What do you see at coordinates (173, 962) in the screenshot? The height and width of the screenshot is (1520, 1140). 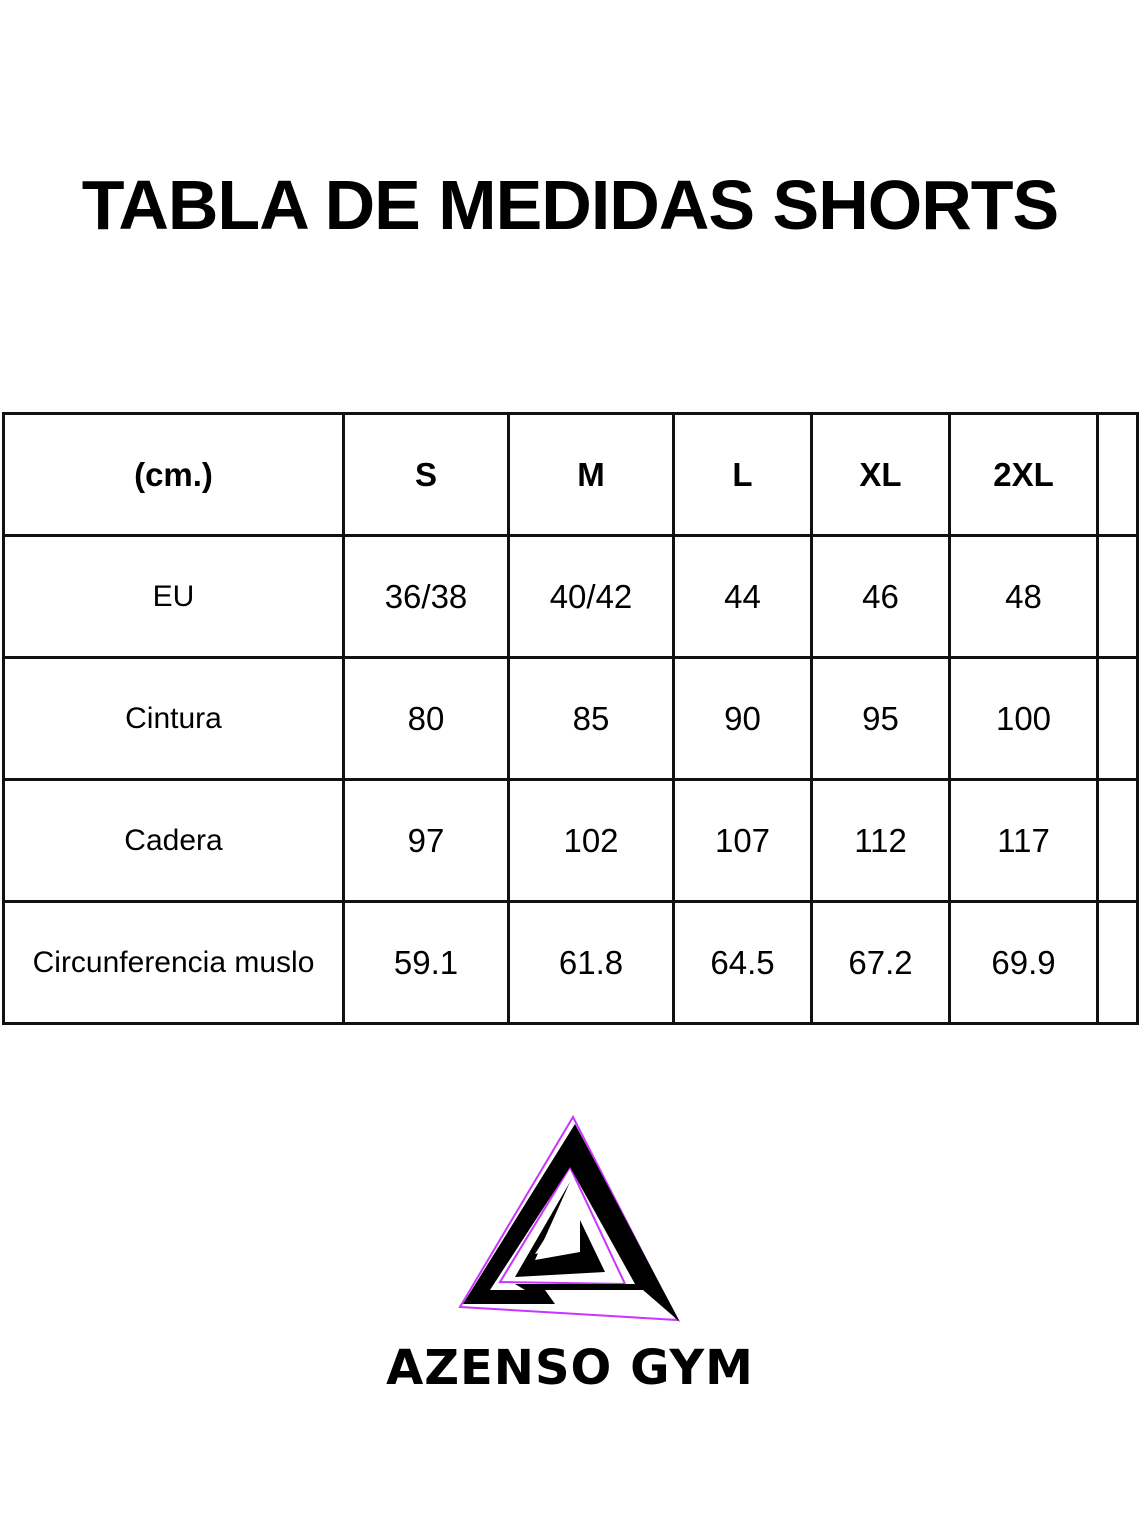 I see `row-label: Circunferencia muslo` at bounding box center [173, 962].